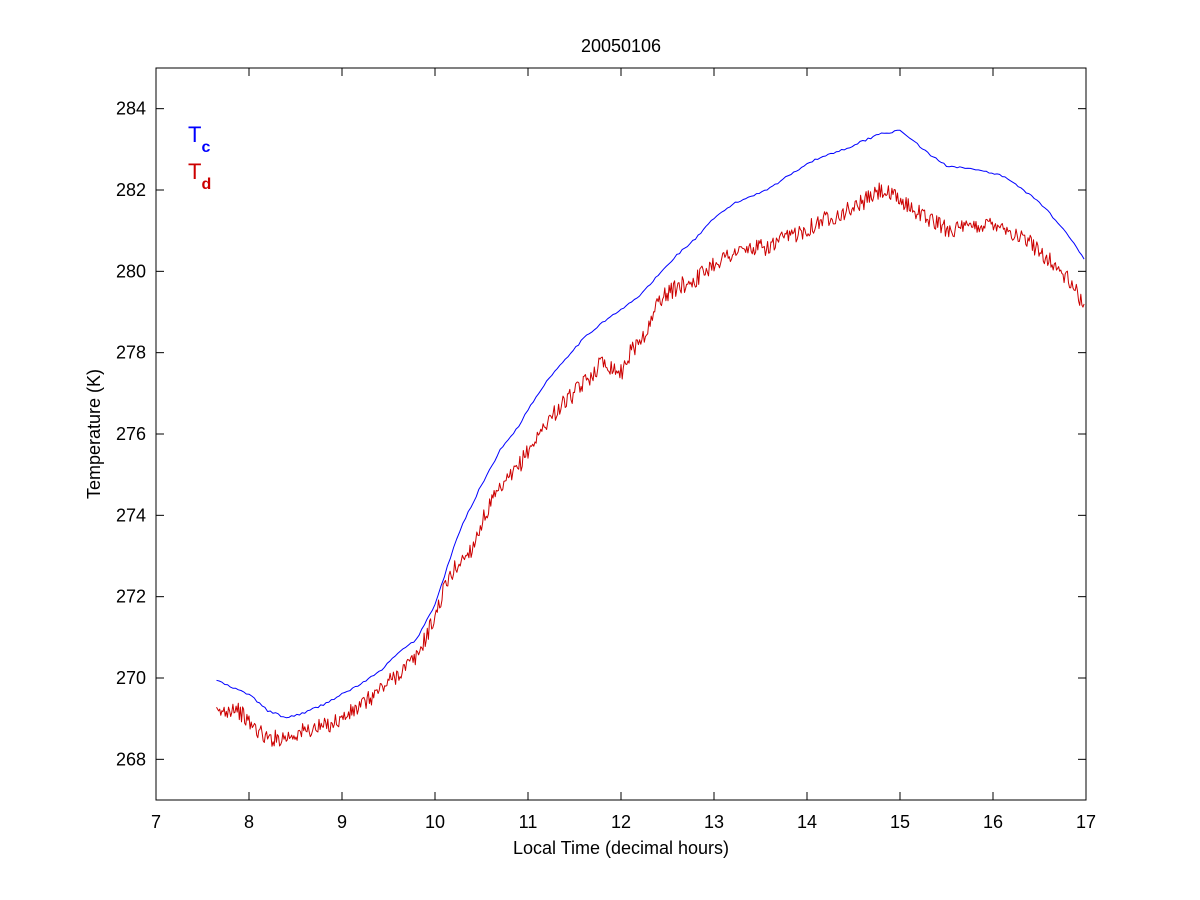 The height and width of the screenshot is (900, 1200). Describe the element at coordinates (131, 515) in the screenshot. I see `y-tick-label: 274` at that location.